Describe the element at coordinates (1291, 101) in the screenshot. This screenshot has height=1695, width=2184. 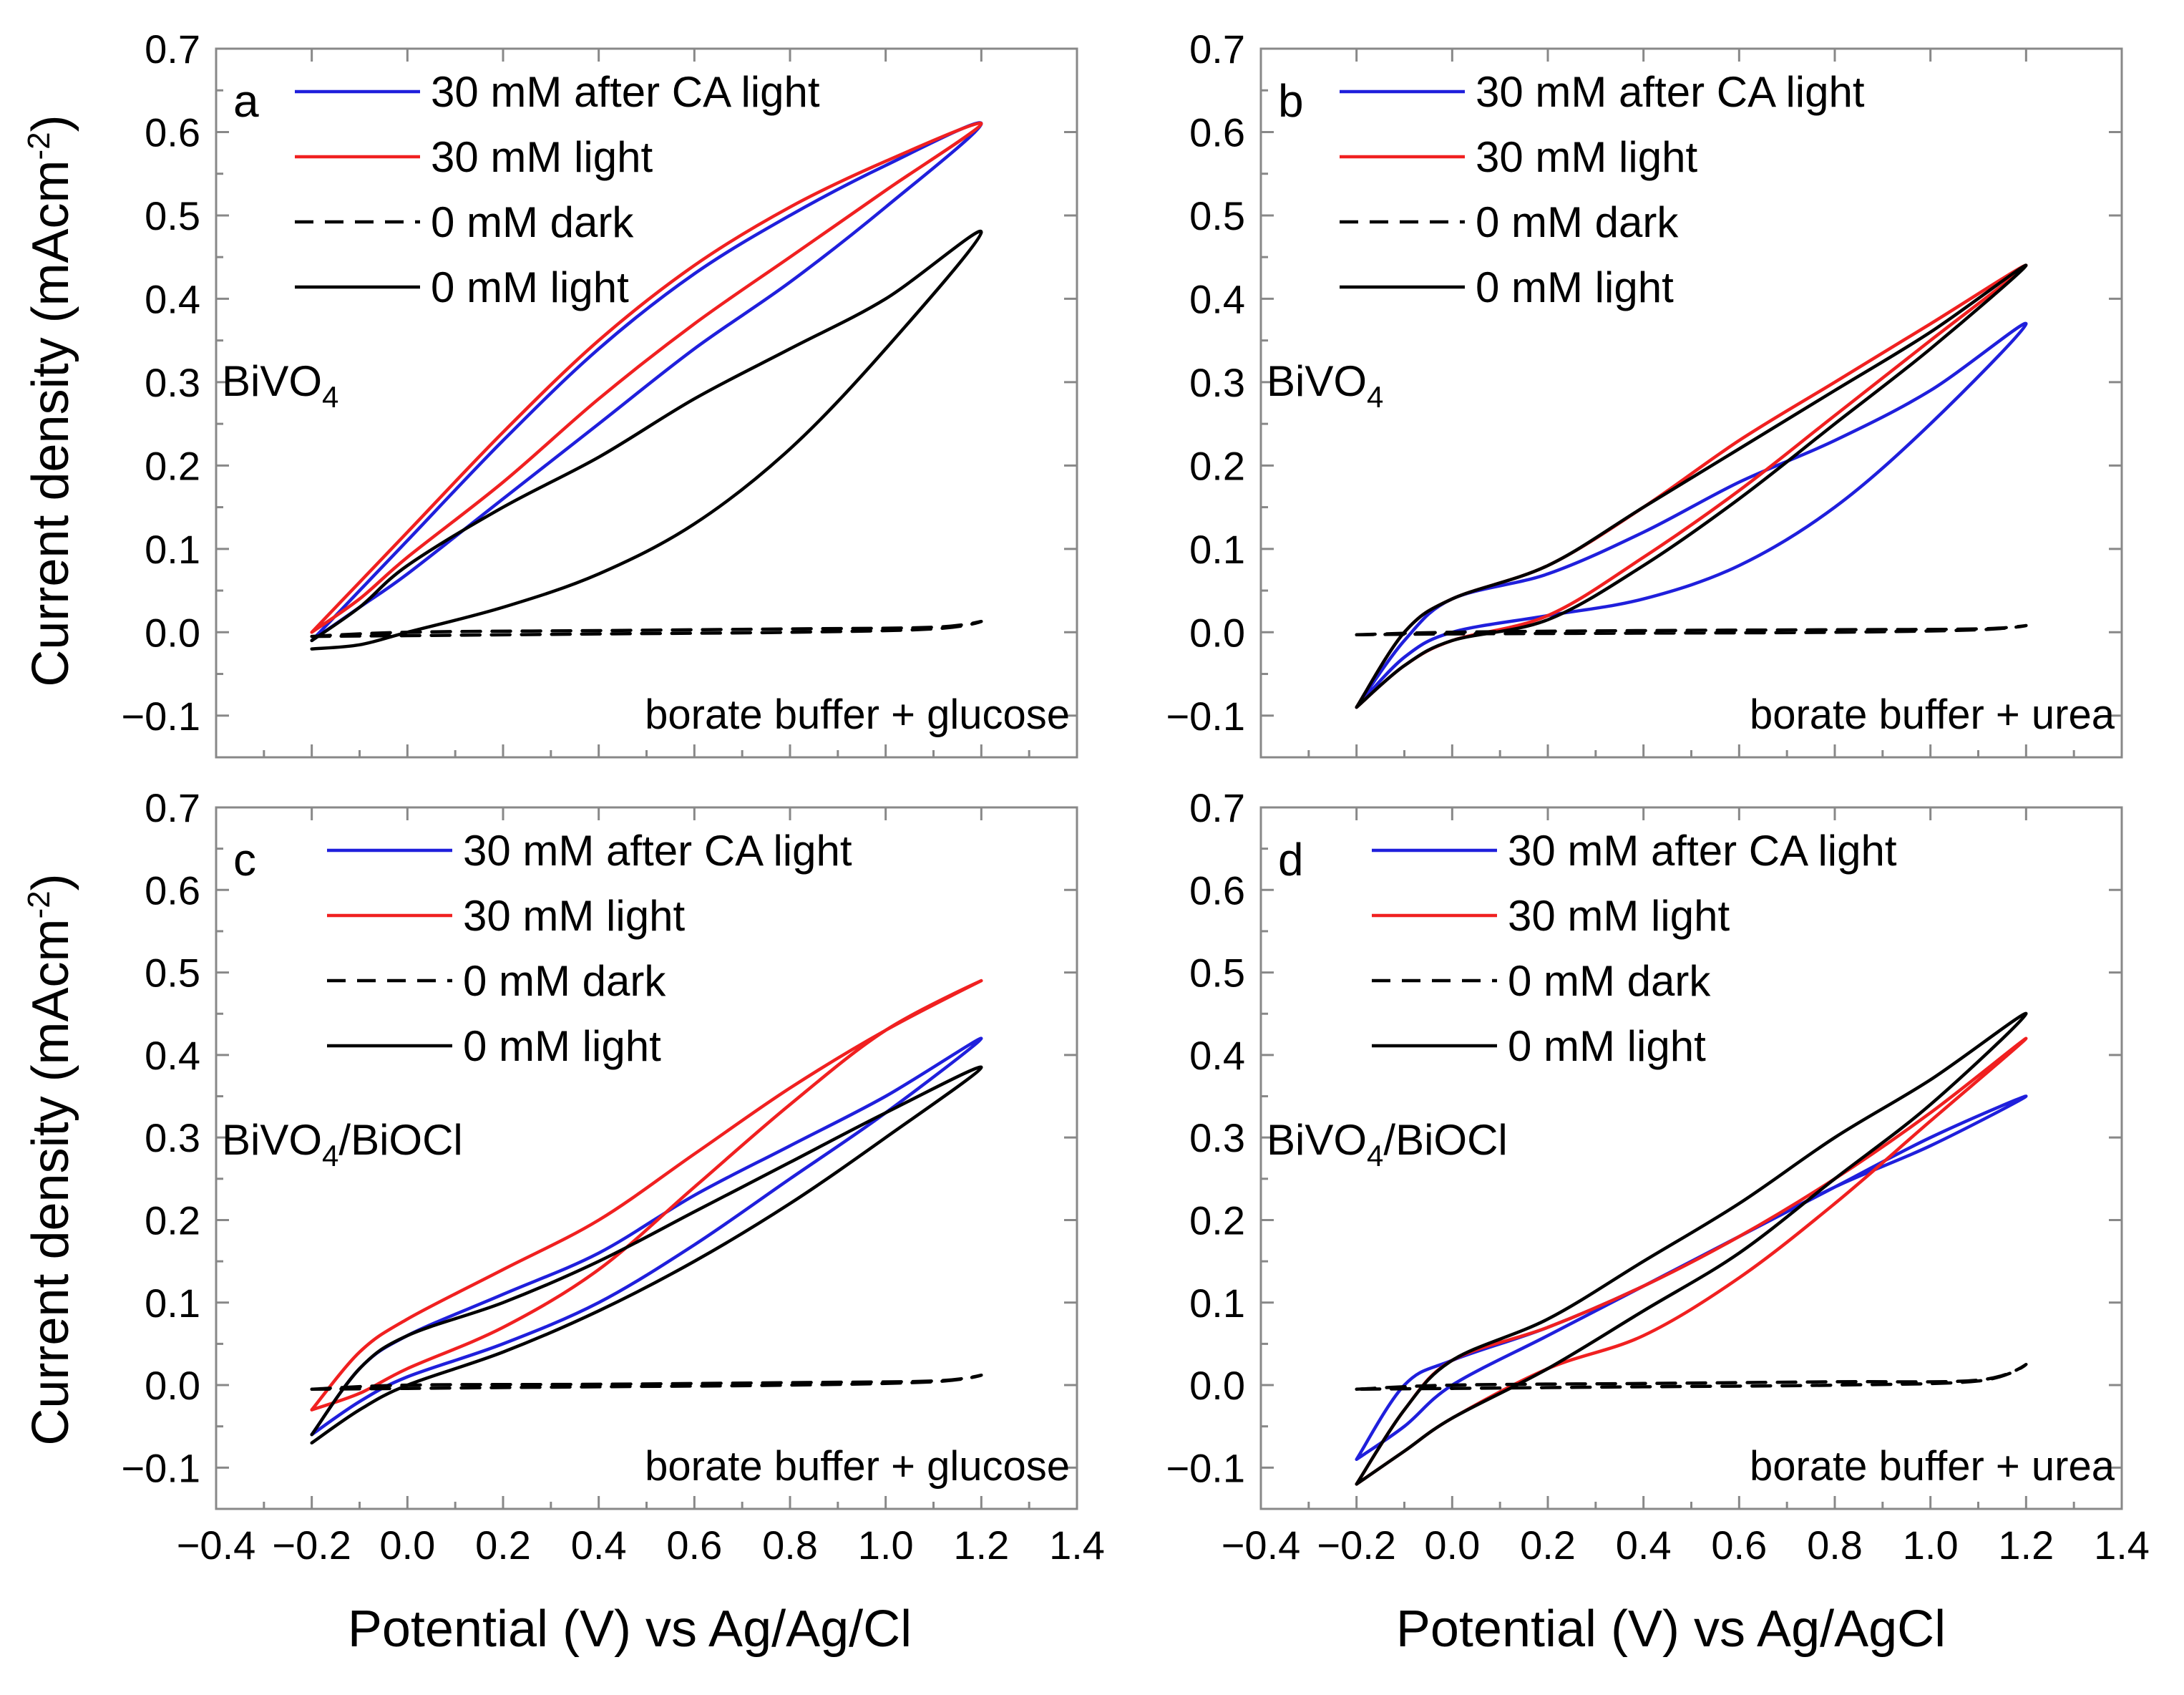
I see `panel-letter: b` at that location.